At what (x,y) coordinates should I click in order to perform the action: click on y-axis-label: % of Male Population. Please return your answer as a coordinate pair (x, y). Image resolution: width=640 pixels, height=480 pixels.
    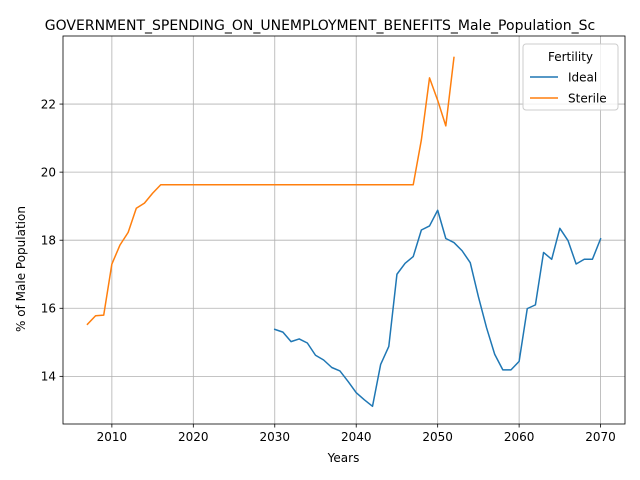
    Looking at the image, I should click on (21, 269).